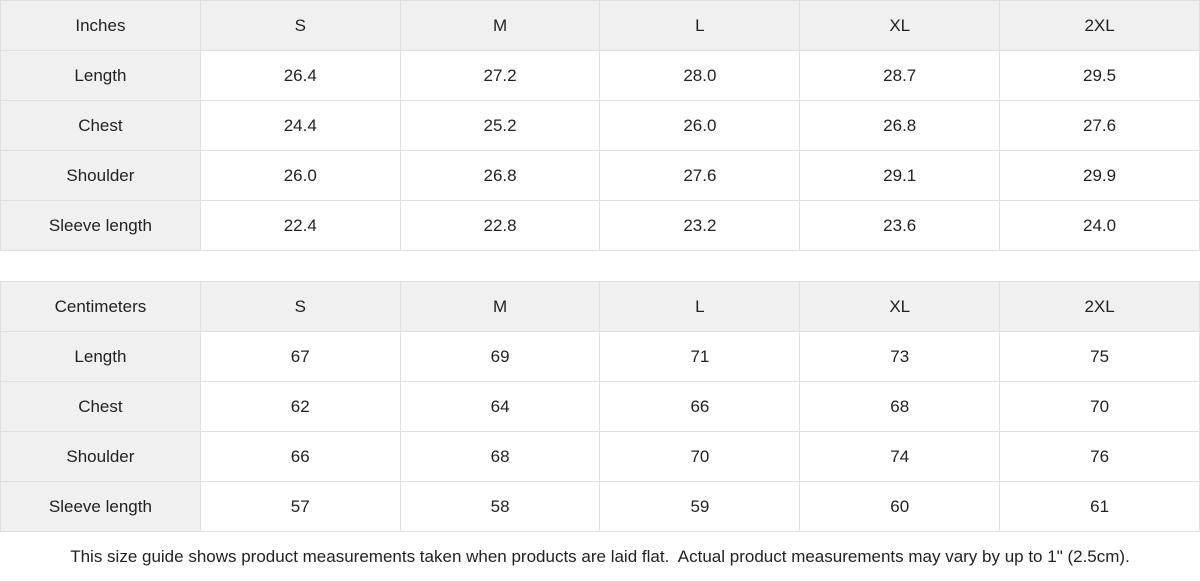  Describe the element at coordinates (900, 175) in the screenshot. I see `measurement-cell: 29.1` at that location.